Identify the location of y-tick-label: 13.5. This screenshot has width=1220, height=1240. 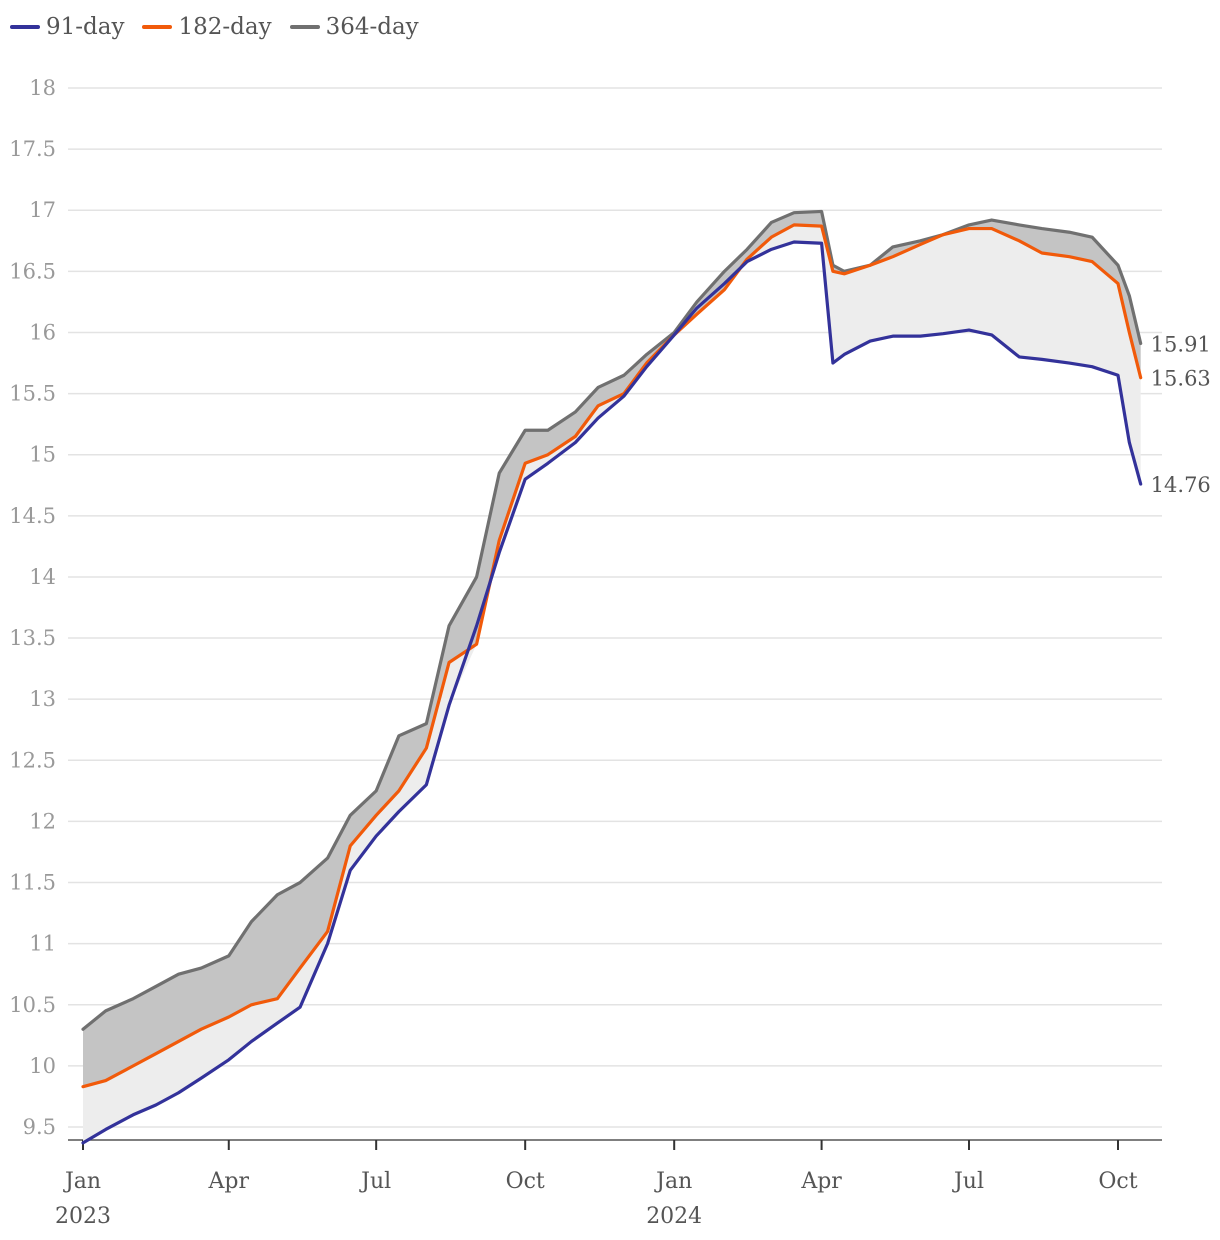
(32, 638).